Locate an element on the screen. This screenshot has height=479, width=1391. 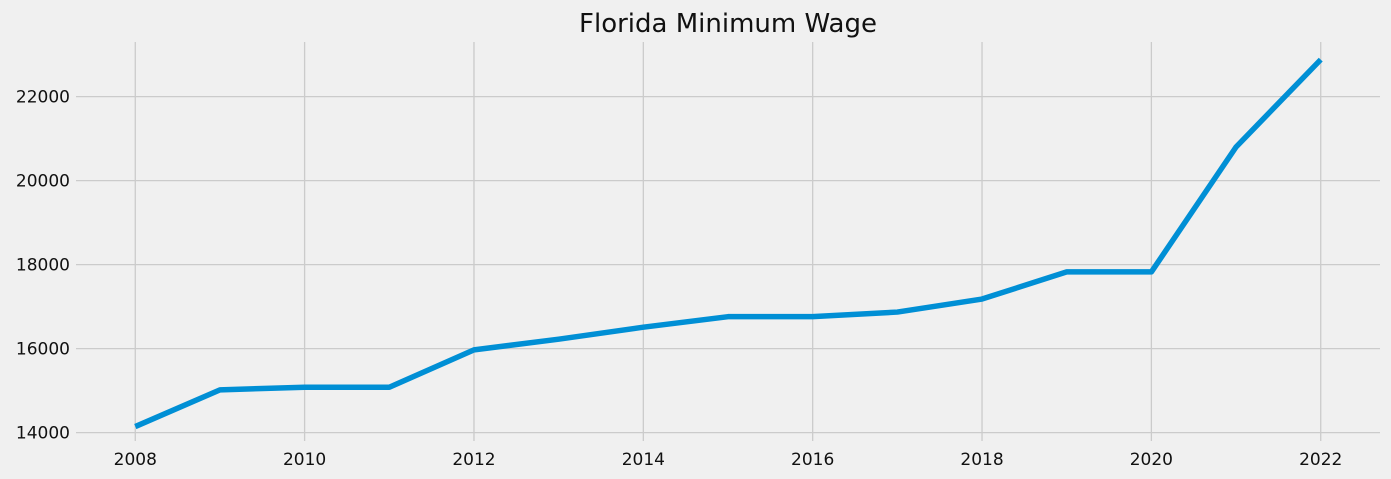
x-tick-label: 2008 is located at coordinates (135, 460).